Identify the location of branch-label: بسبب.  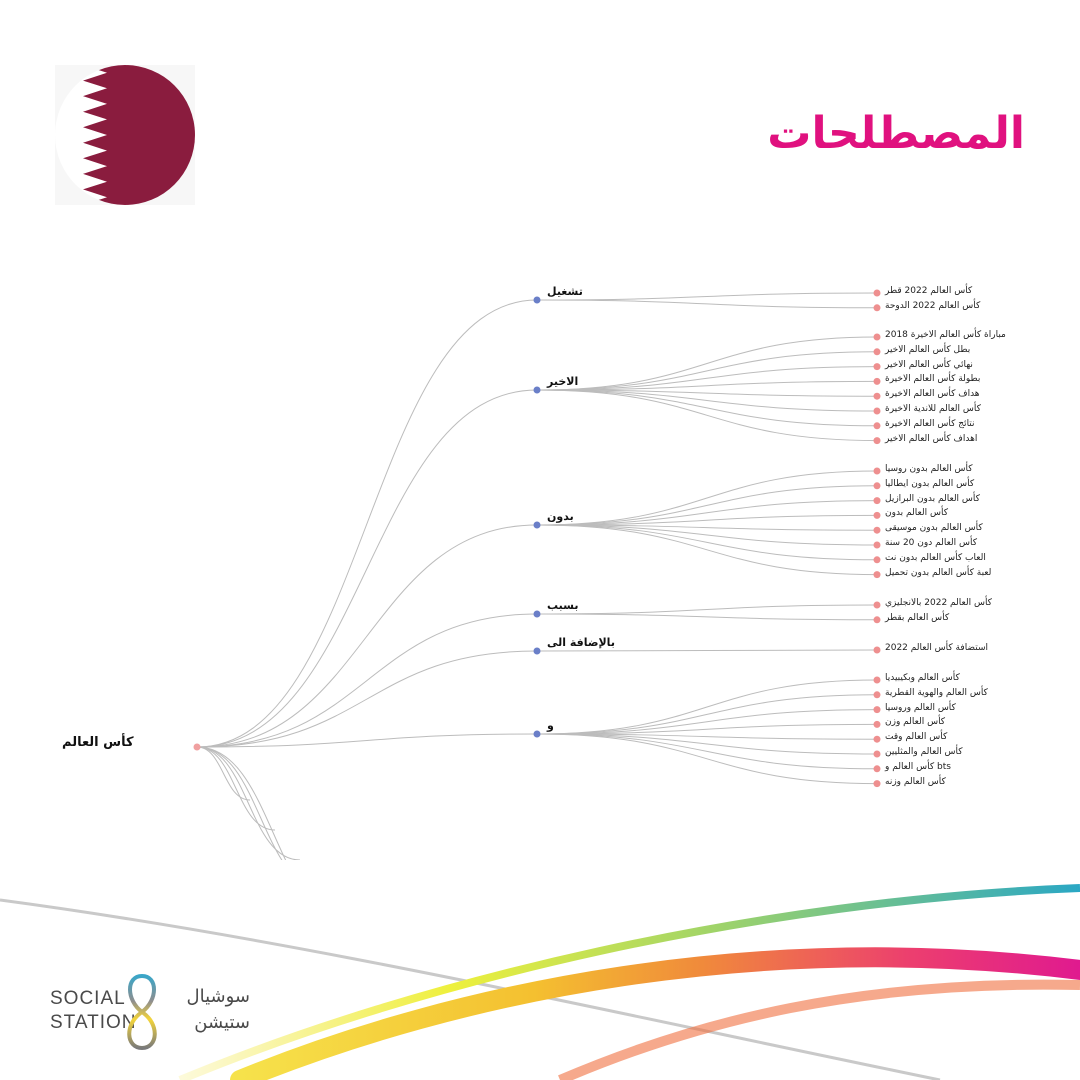
(563, 605).